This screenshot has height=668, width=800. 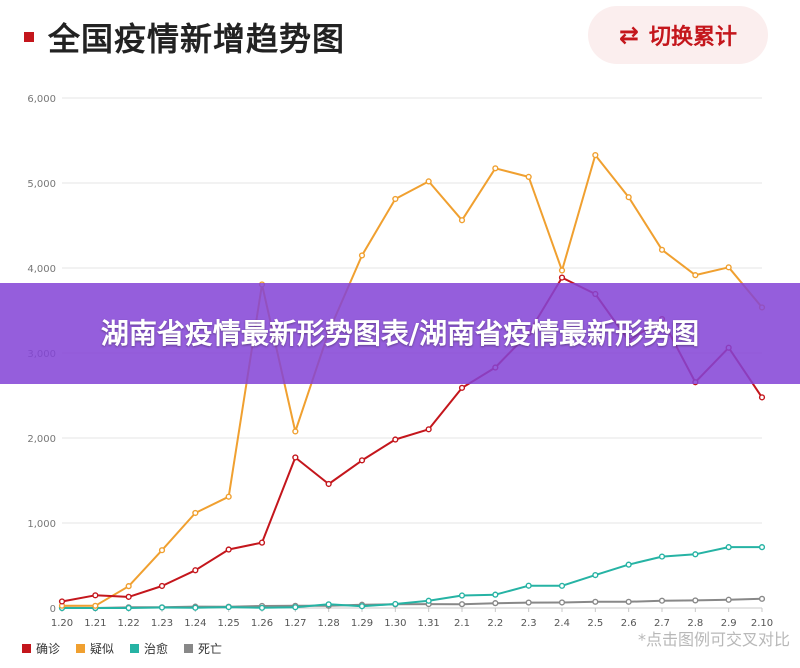 I want to click on legend-item: 死亡, so click(x=203, y=648).